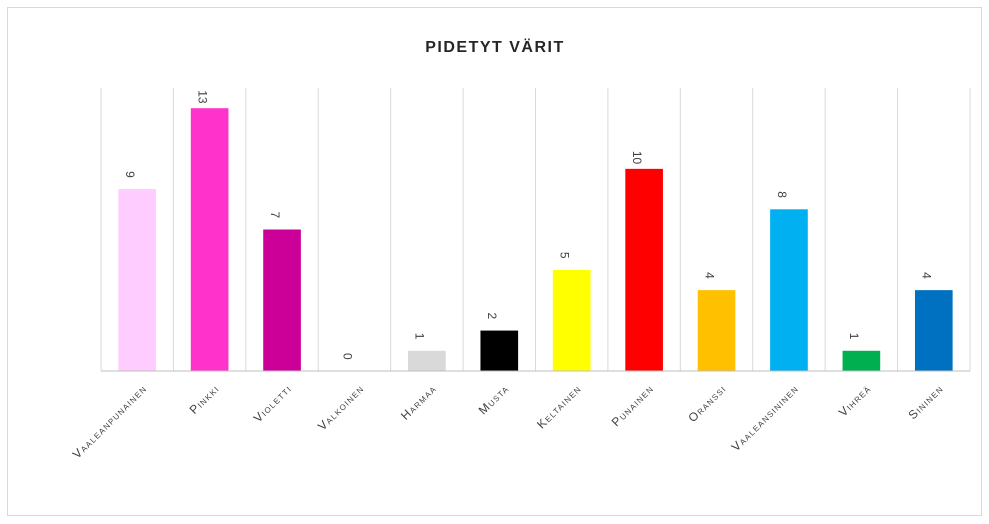 The height and width of the screenshot is (524, 989). Describe the element at coordinates (347, 356) in the screenshot. I see `data-label: 0` at that location.